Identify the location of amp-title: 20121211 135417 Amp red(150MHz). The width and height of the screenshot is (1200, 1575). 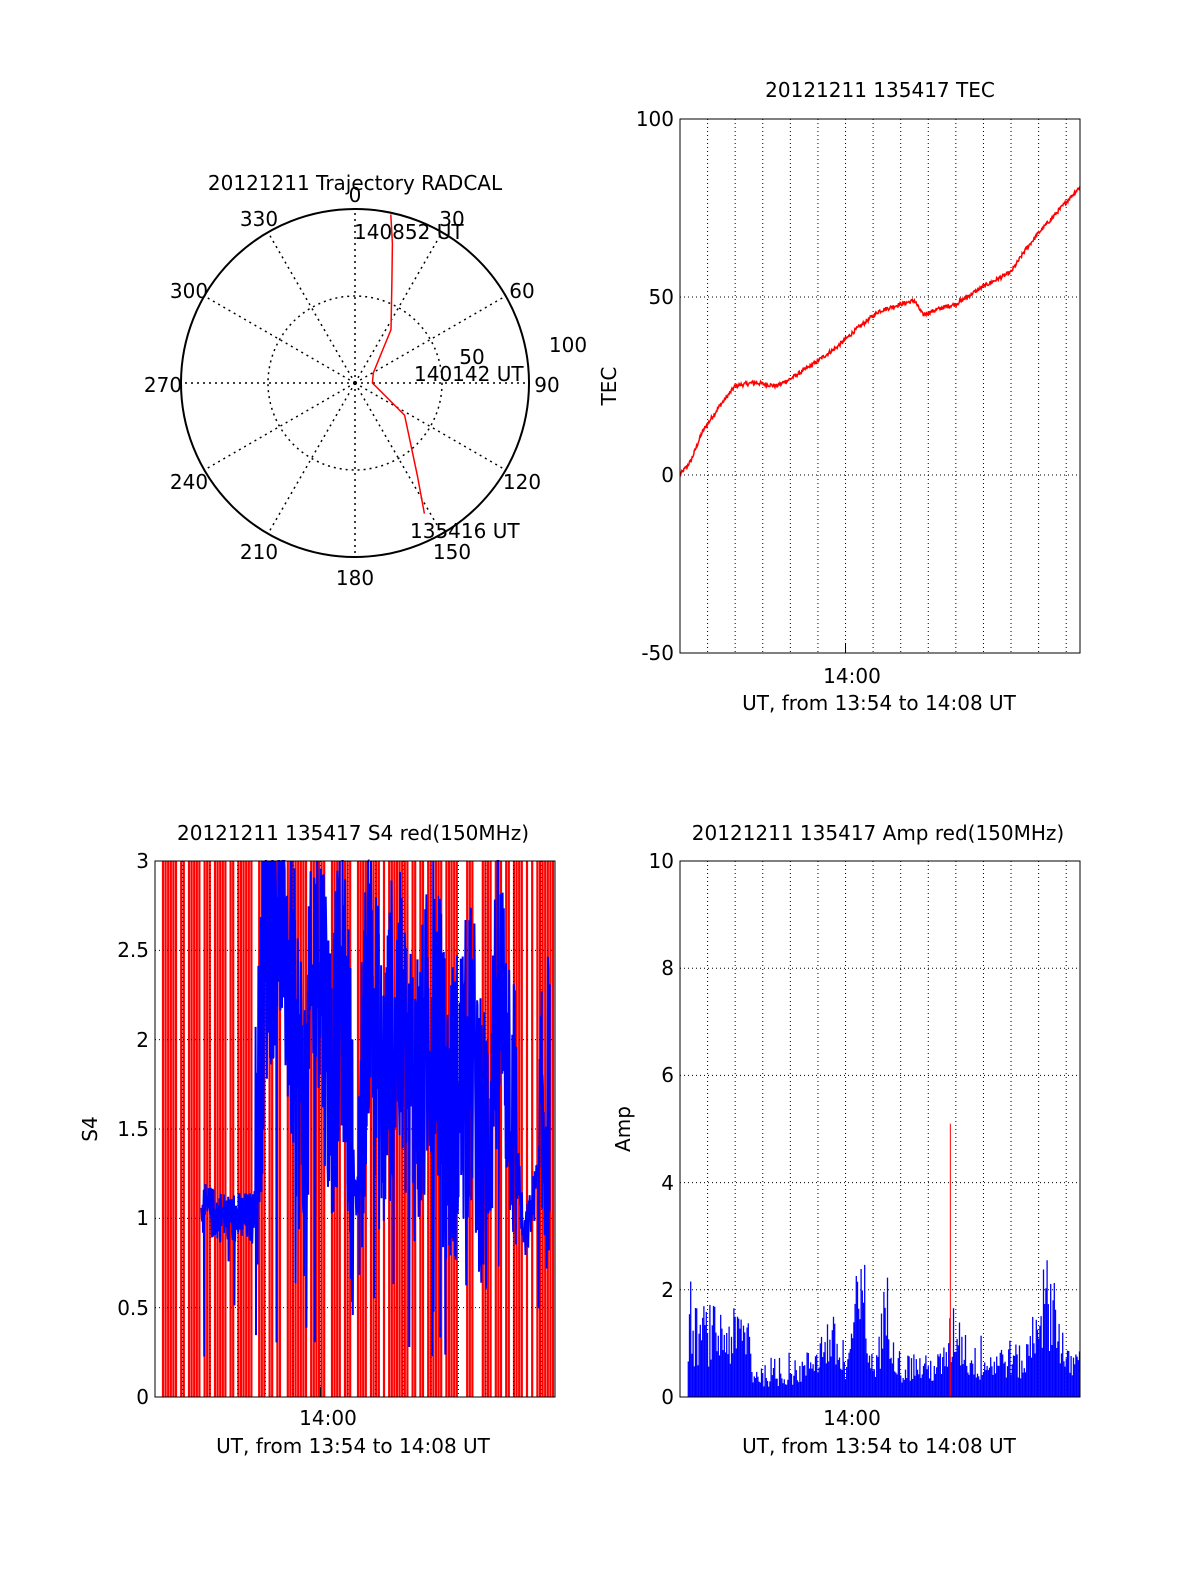
(878, 833).